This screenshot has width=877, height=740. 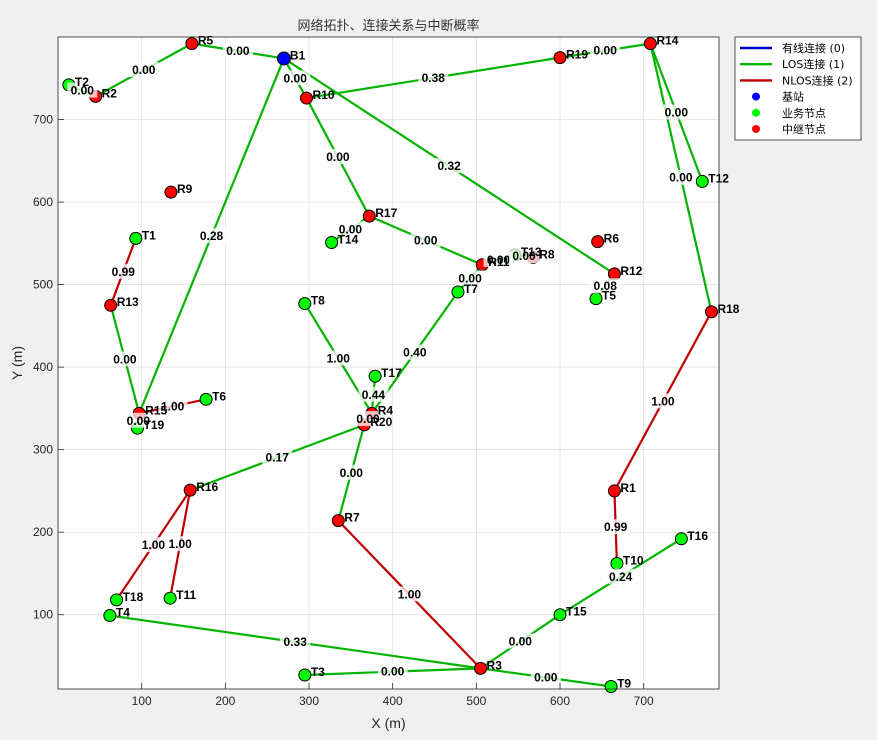 I want to click on x-tick-label: 700, so click(x=644, y=701).